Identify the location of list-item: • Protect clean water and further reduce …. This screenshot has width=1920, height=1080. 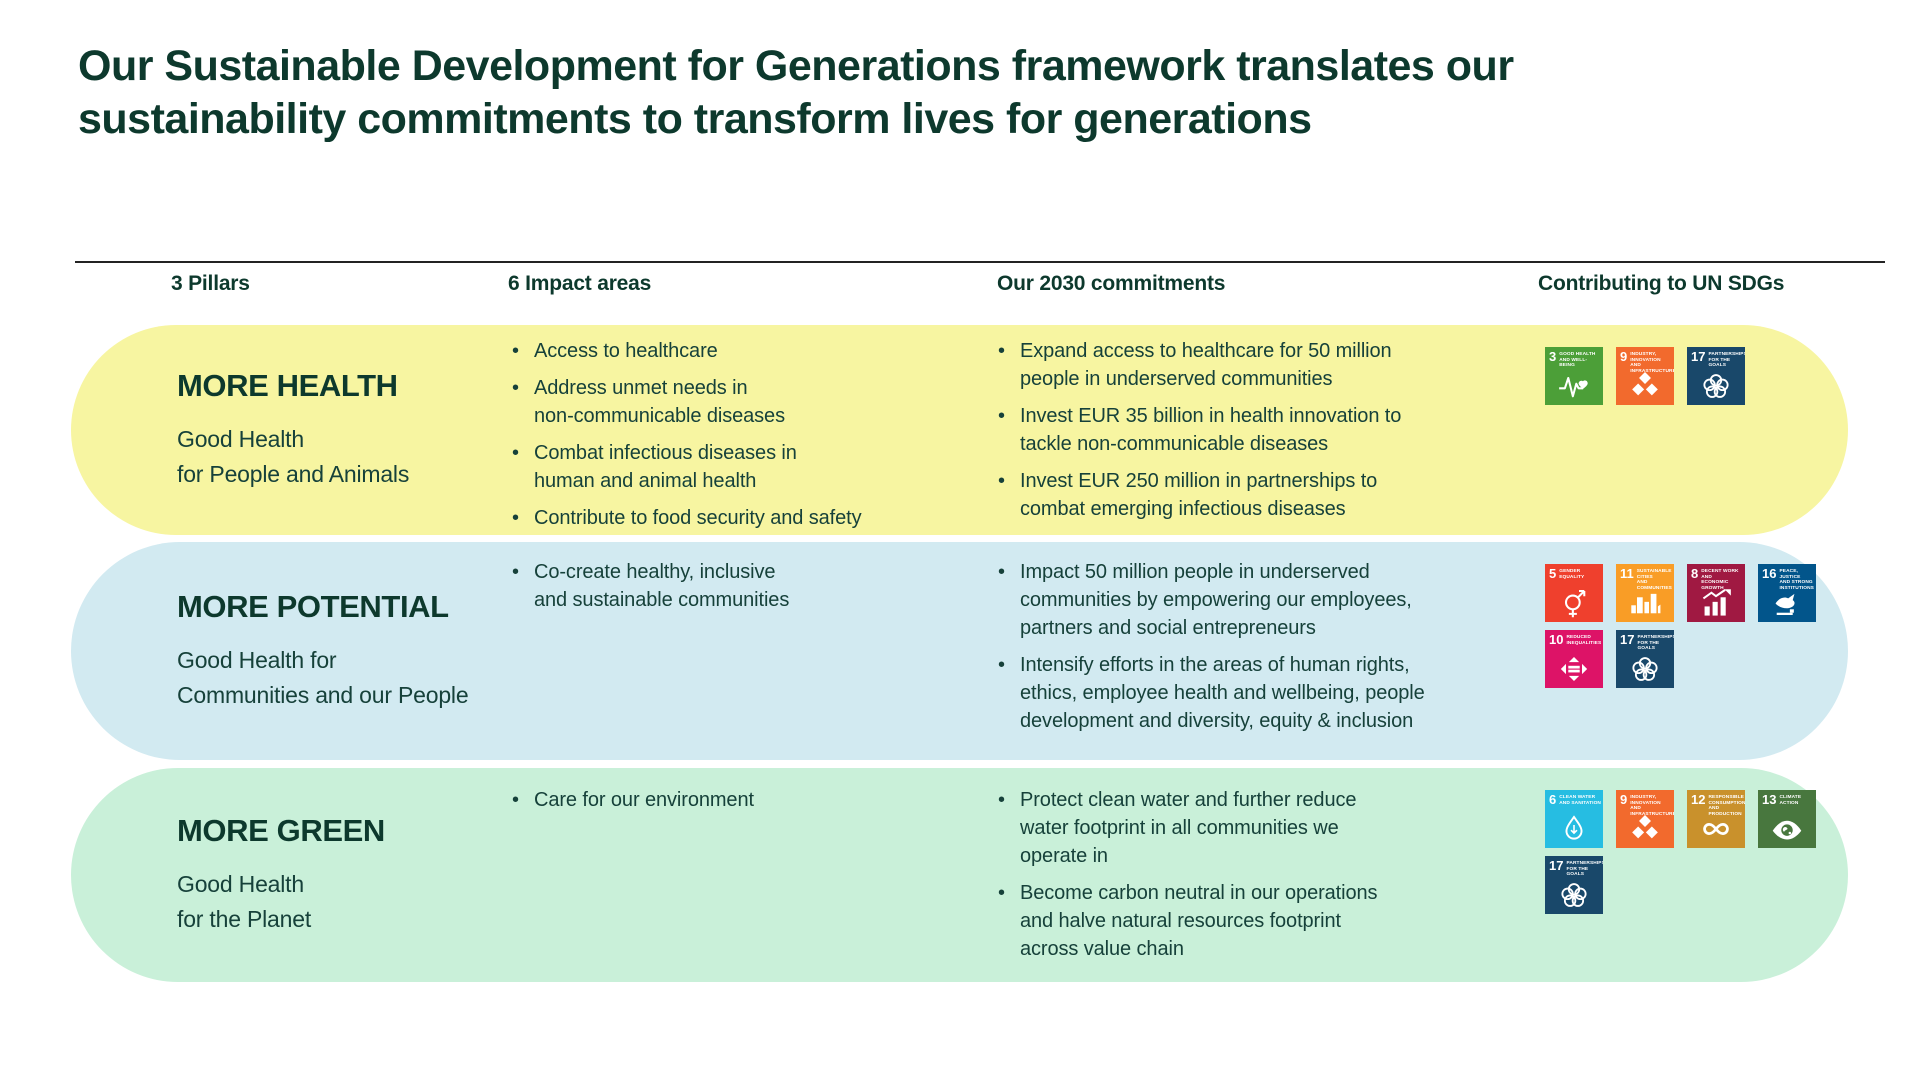
(1258, 828).